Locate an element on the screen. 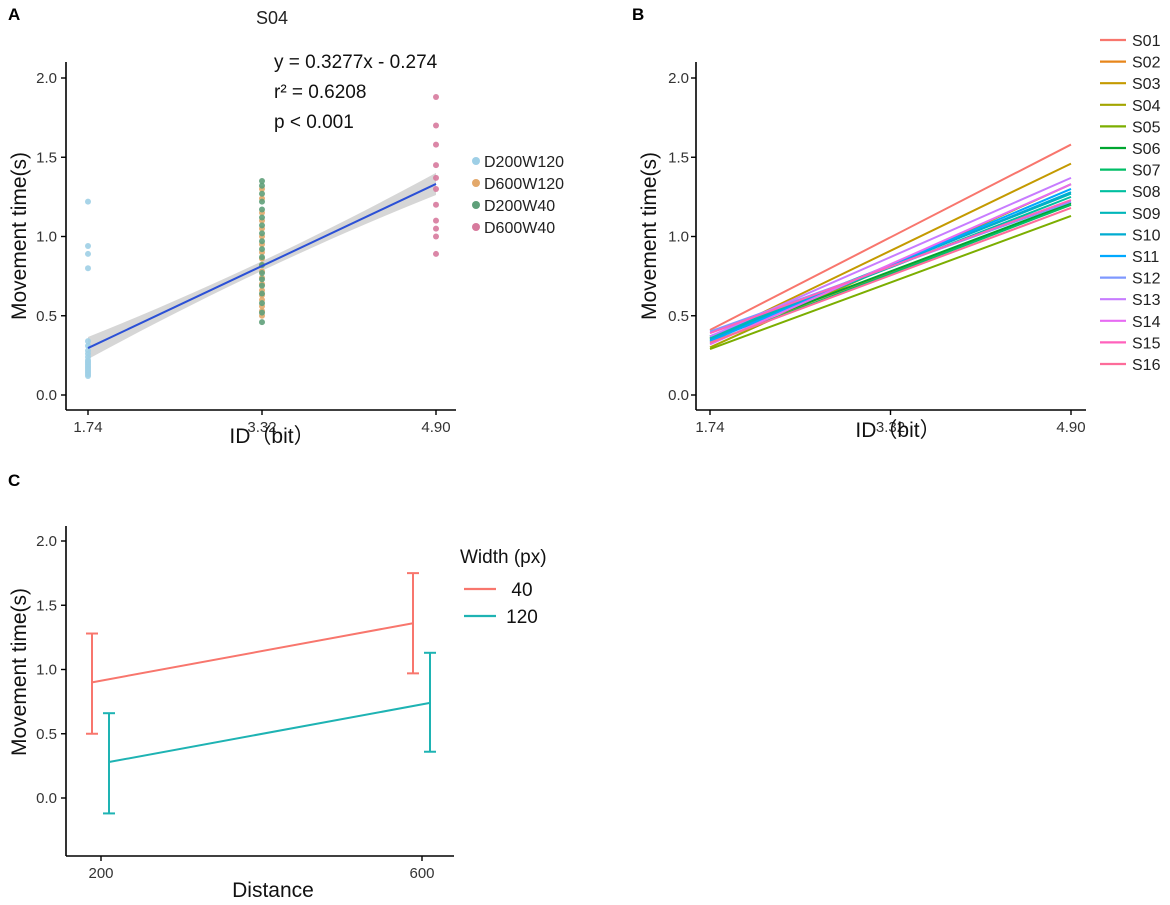 The height and width of the screenshot is (905, 1170). panel-c-series is located at coordinates (261, 693).